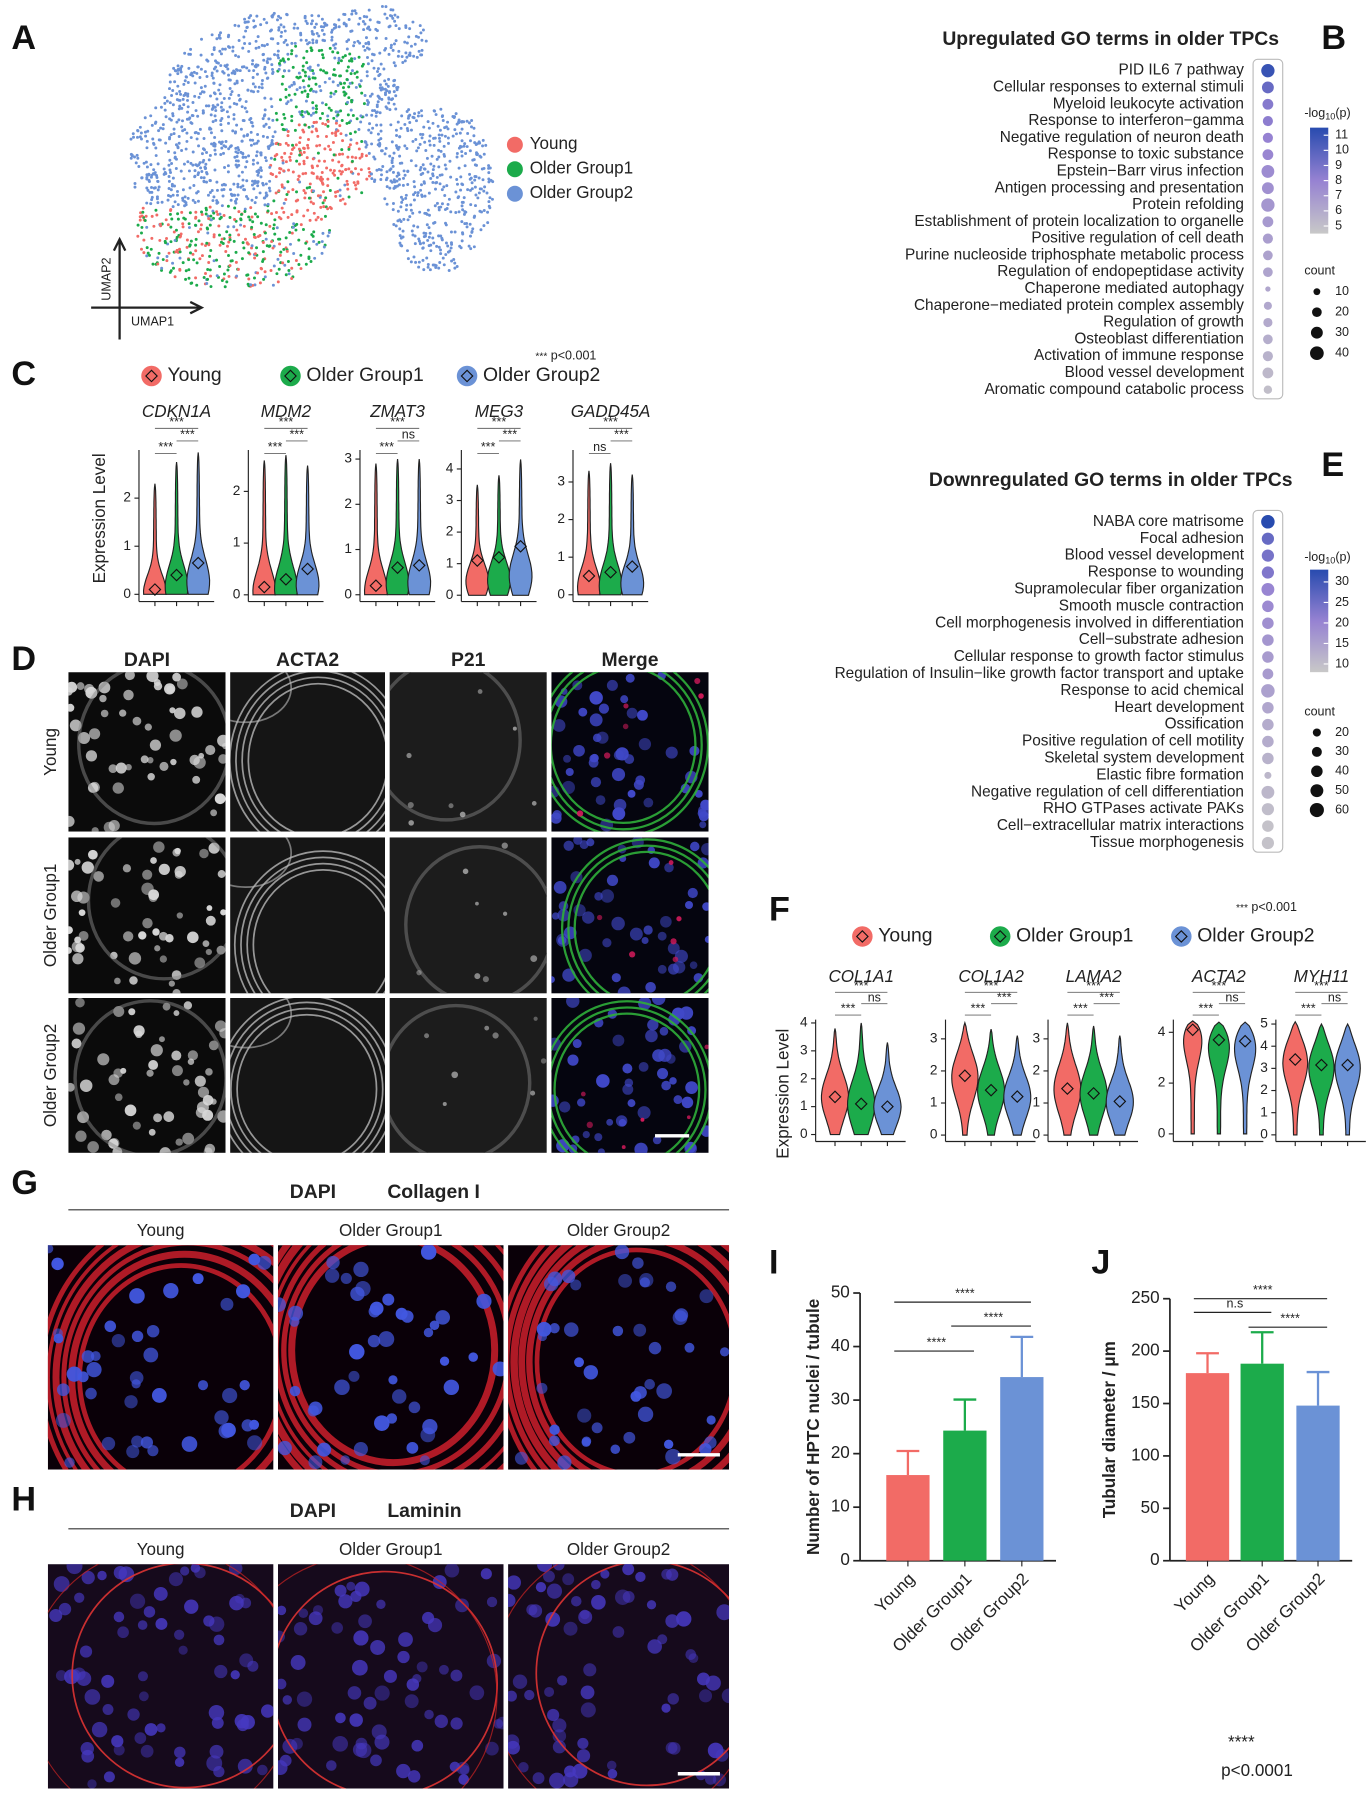 This screenshot has height=1800, width=1367. I want to click on y-tick-label: 2, so click(1162, 1082).